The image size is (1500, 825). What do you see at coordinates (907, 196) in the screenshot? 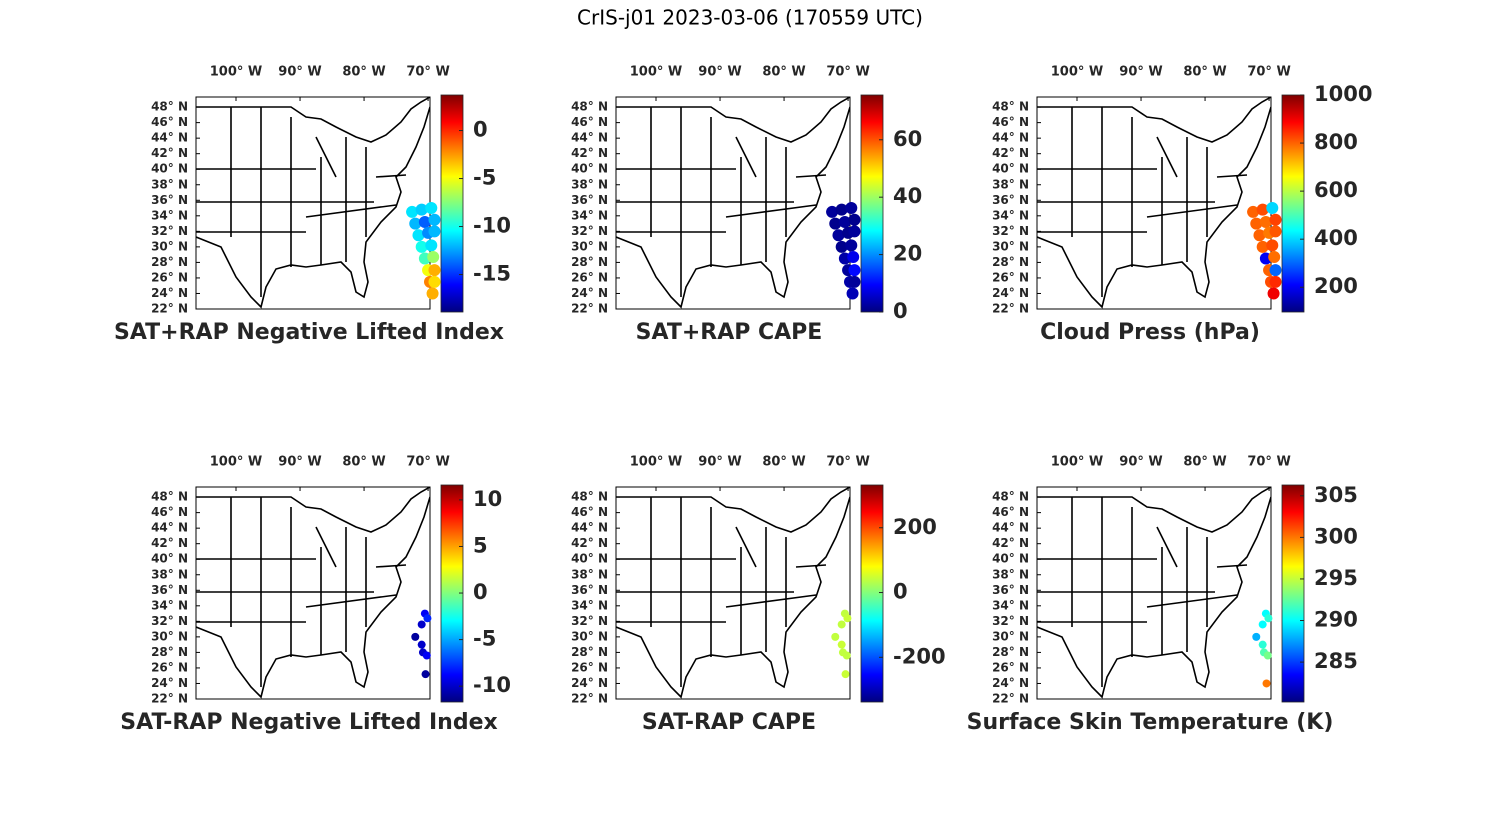
I see `colorbar-tick-label: 40` at bounding box center [907, 196].